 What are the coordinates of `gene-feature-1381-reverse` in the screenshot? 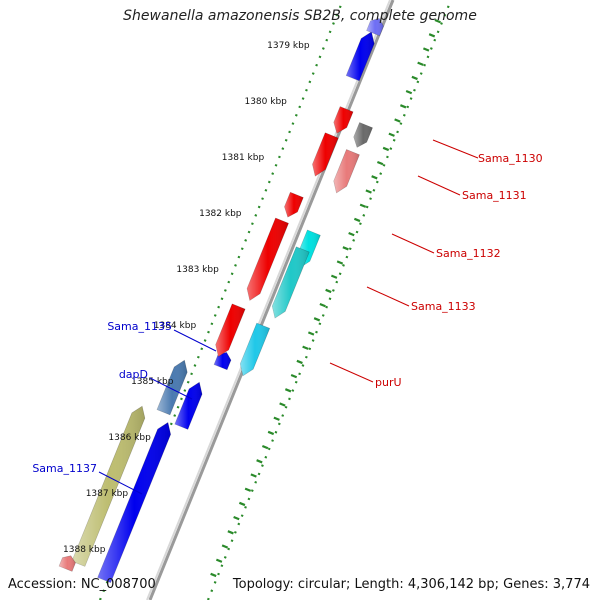 It's located at (325, 154).